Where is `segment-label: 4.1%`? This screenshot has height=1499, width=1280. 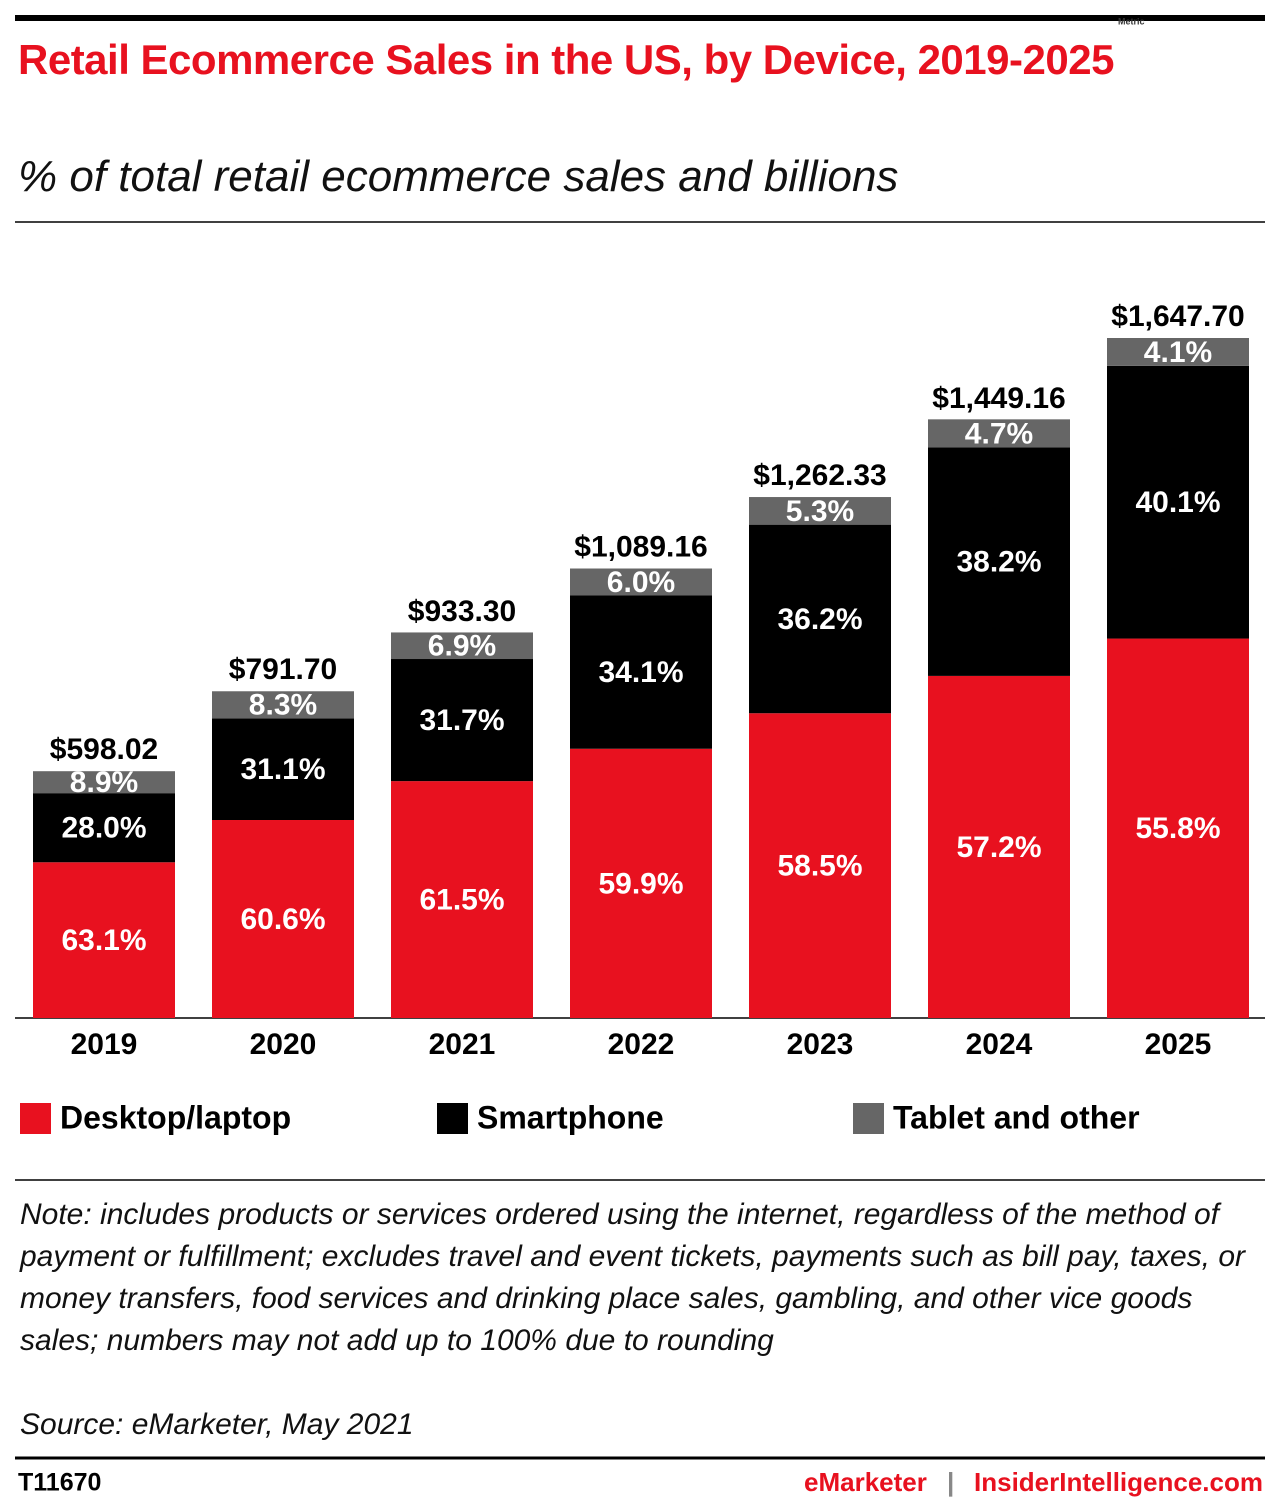 segment-label: 4.1% is located at coordinates (1178, 352).